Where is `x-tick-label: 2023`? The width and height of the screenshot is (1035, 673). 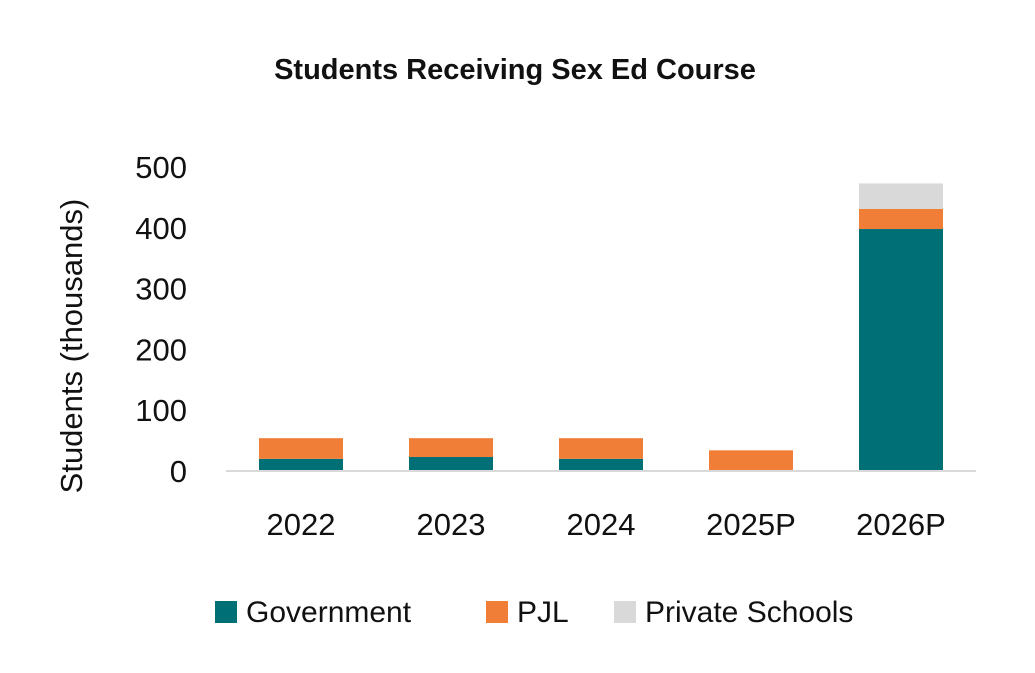
x-tick-label: 2023 is located at coordinates (451, 524).